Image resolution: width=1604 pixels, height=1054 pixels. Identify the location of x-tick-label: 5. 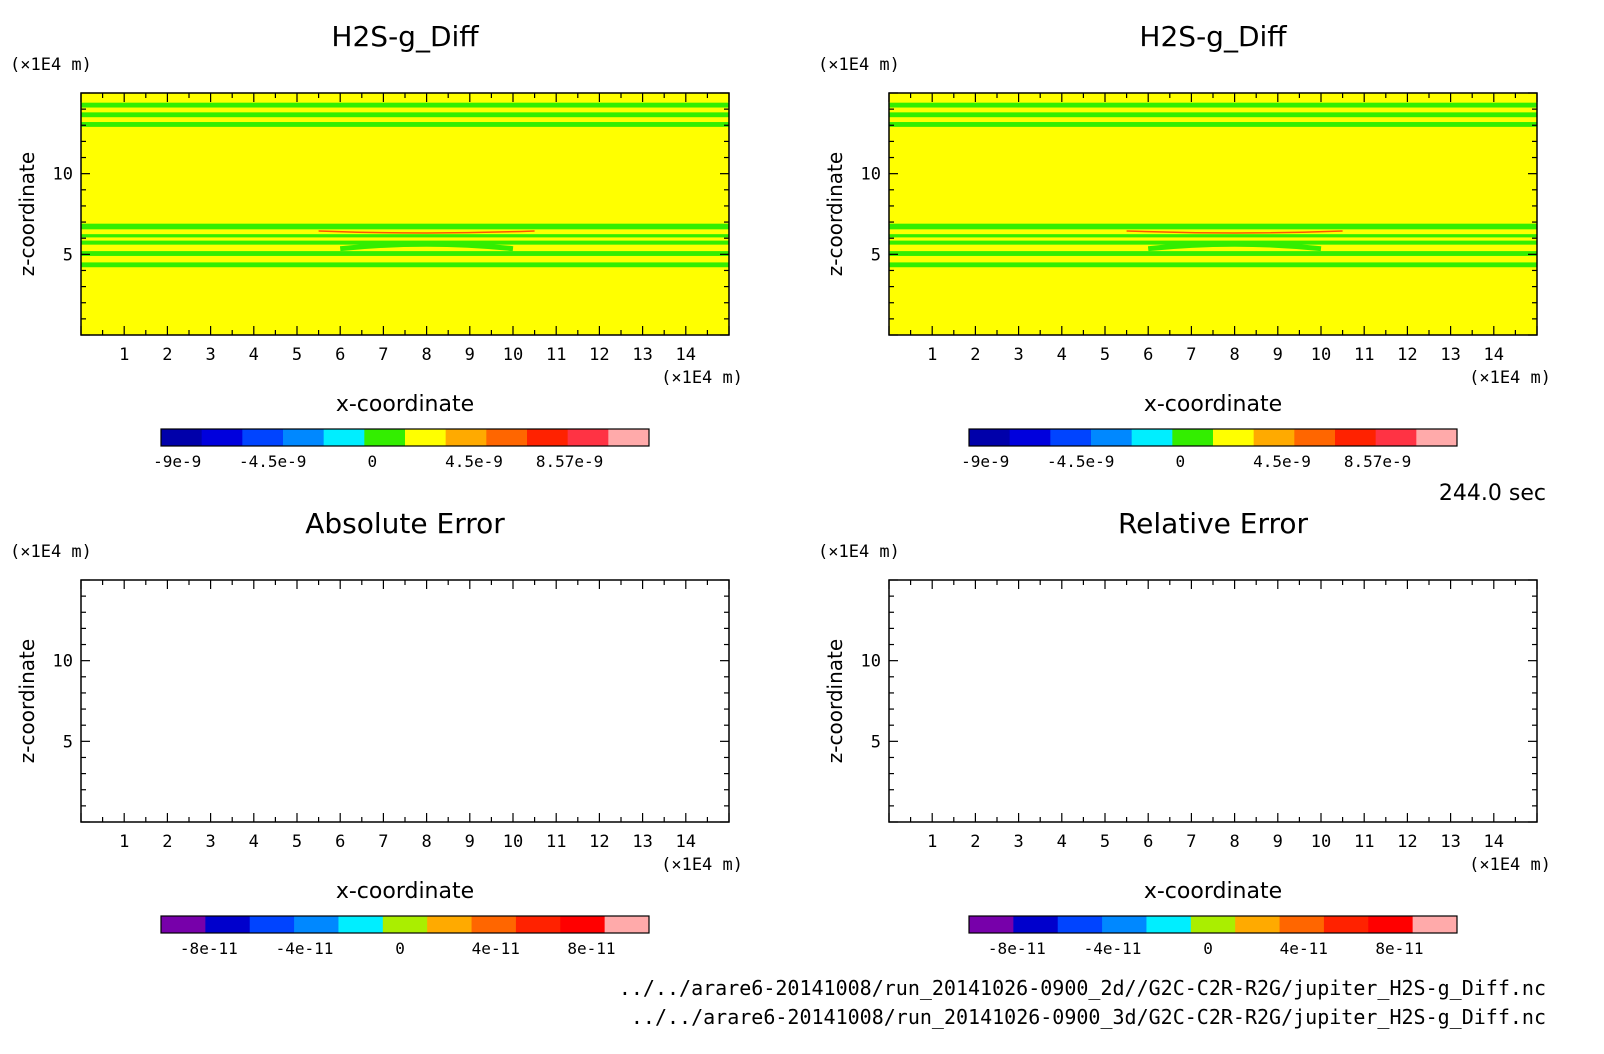
(297, 355).